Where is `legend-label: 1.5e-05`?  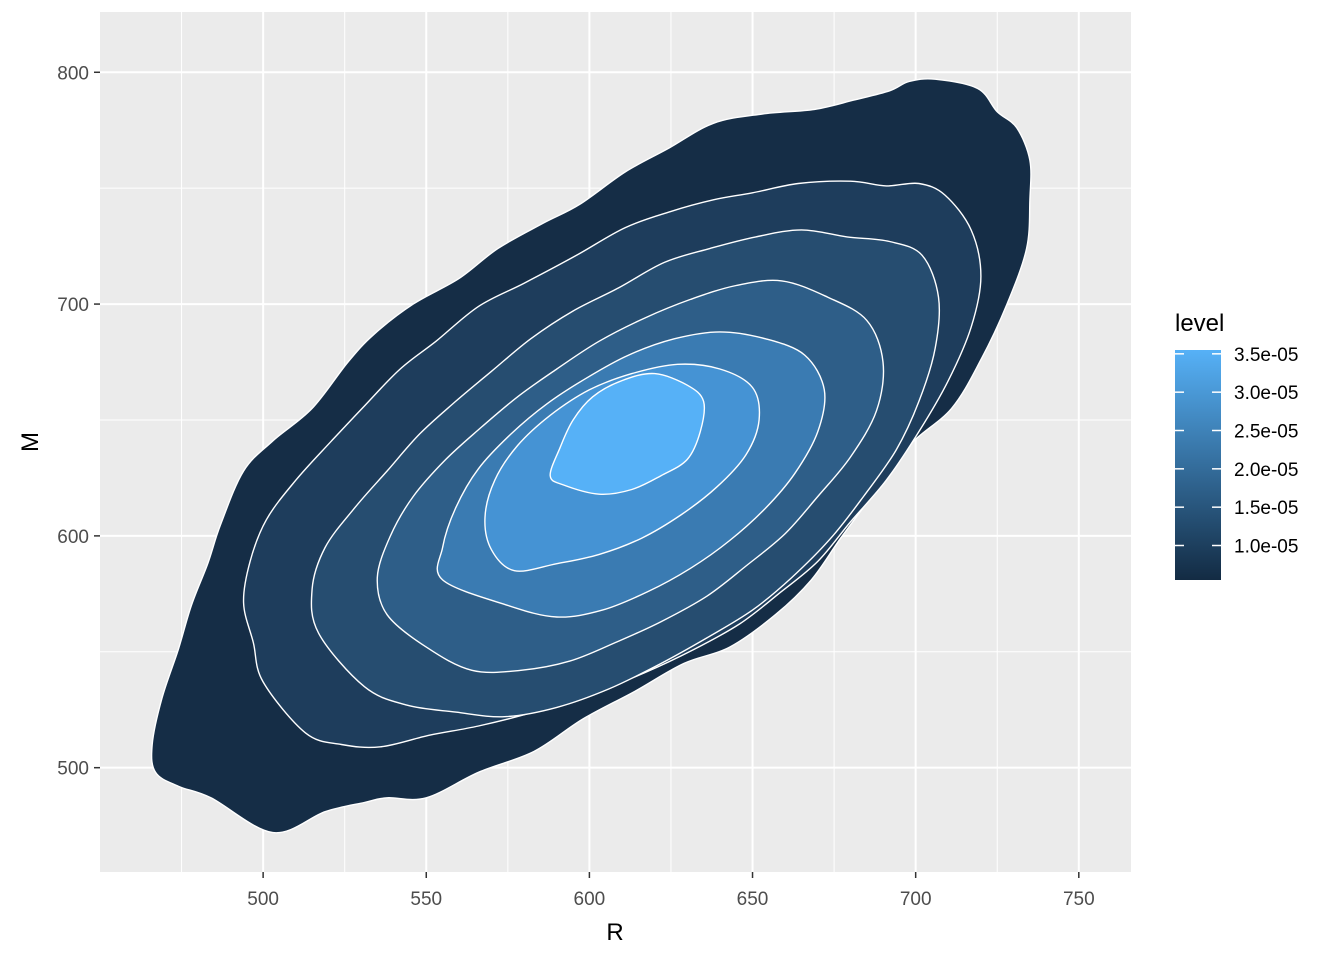 legend-label: 1.5e-05 is located at coordinates (1266, 508).